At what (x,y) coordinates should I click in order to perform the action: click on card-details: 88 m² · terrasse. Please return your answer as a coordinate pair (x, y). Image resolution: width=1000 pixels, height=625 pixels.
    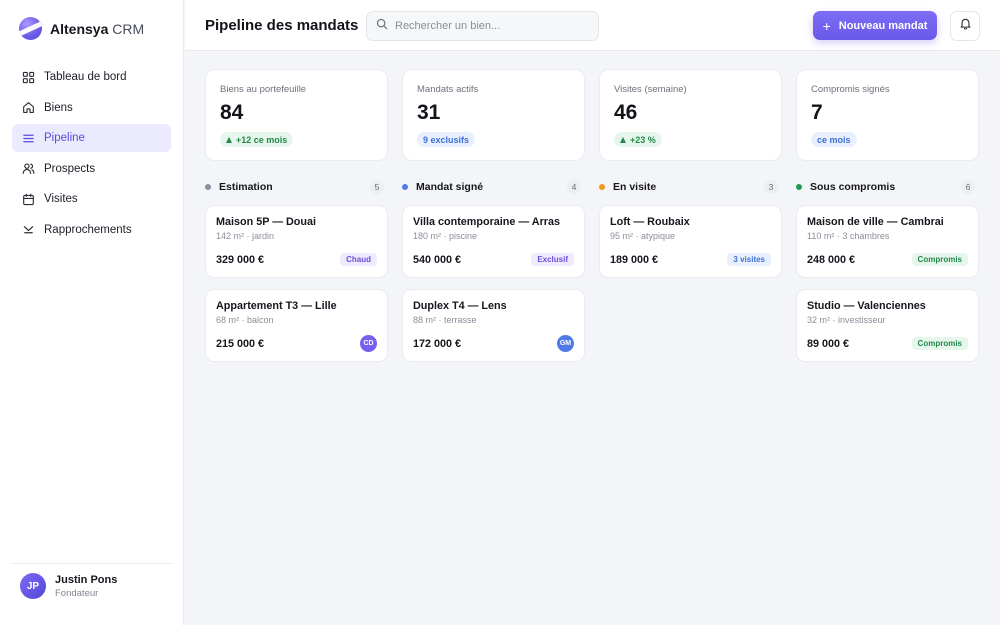
    Looking at the image, I should click on (445, 320).